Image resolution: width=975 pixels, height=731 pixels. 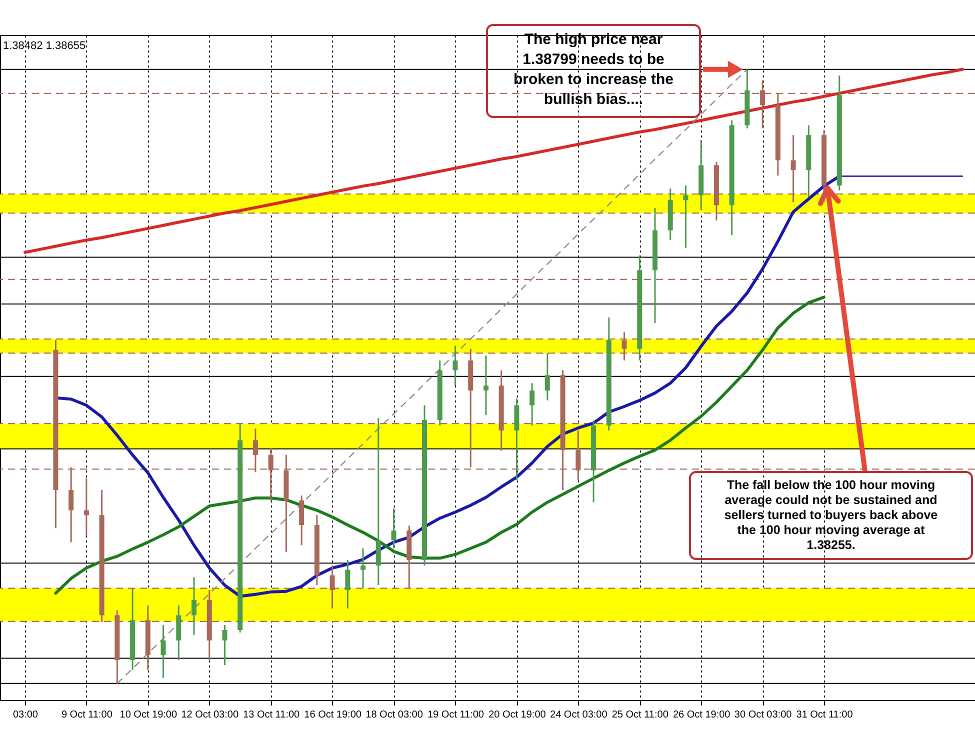 I want to click on annotation: The fall below the 100 hour moving average could not be sustained and sellers turned to buyers back above the 100 hour moving average at 1.38255., so click(x=831, y=515).